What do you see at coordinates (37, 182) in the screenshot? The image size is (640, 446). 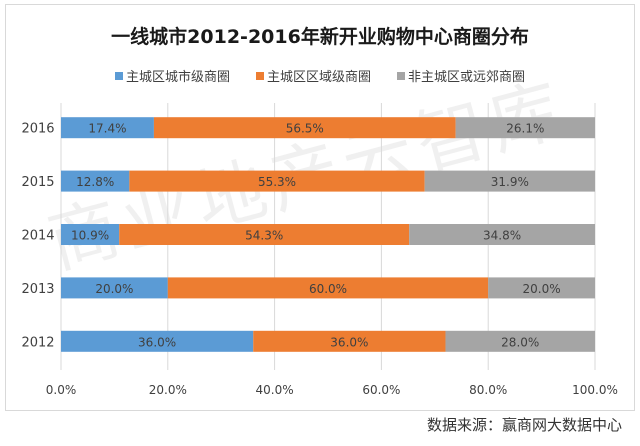 I see `y-tick-label: 2015` at bounding box center [37, 182].